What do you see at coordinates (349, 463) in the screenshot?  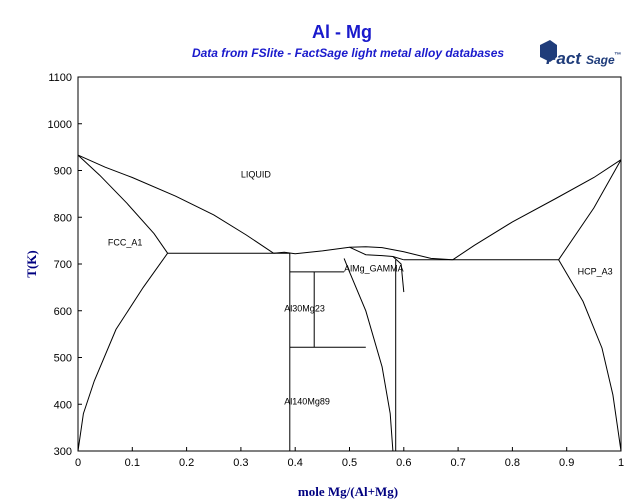 I see `x-tick-label-5: 0.5` at bounding box center [349, 463].